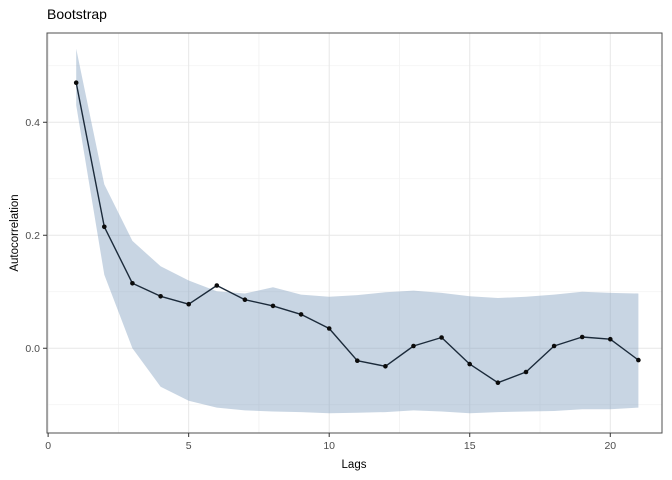 This screenshot has height=480, width=672. Describe the element at coordinates (610, 446) in the screenshot. I see `x-tick-label: 20` at that location.